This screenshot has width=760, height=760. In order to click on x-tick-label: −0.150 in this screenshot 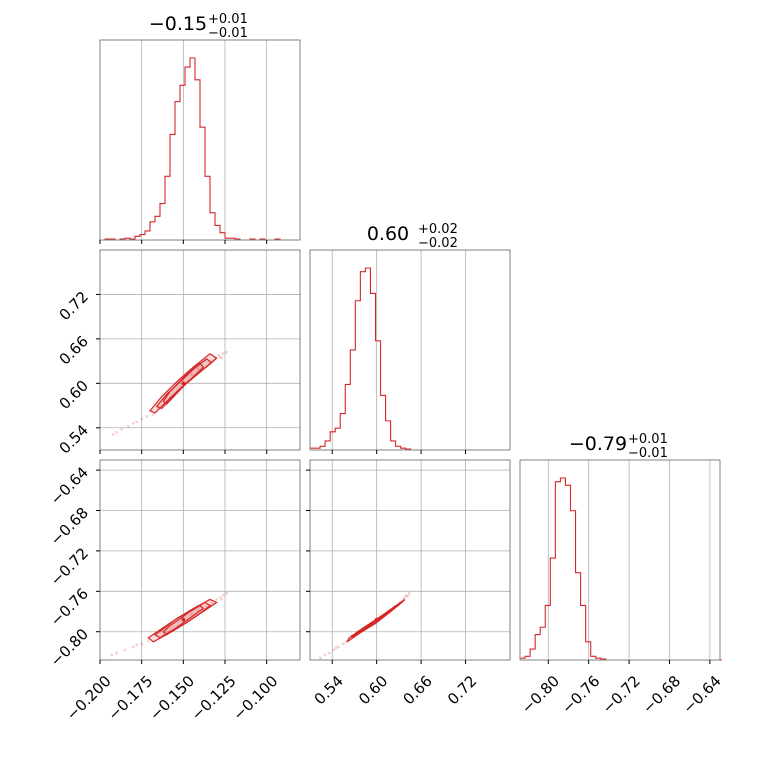, I will do `click(172, 698)`.